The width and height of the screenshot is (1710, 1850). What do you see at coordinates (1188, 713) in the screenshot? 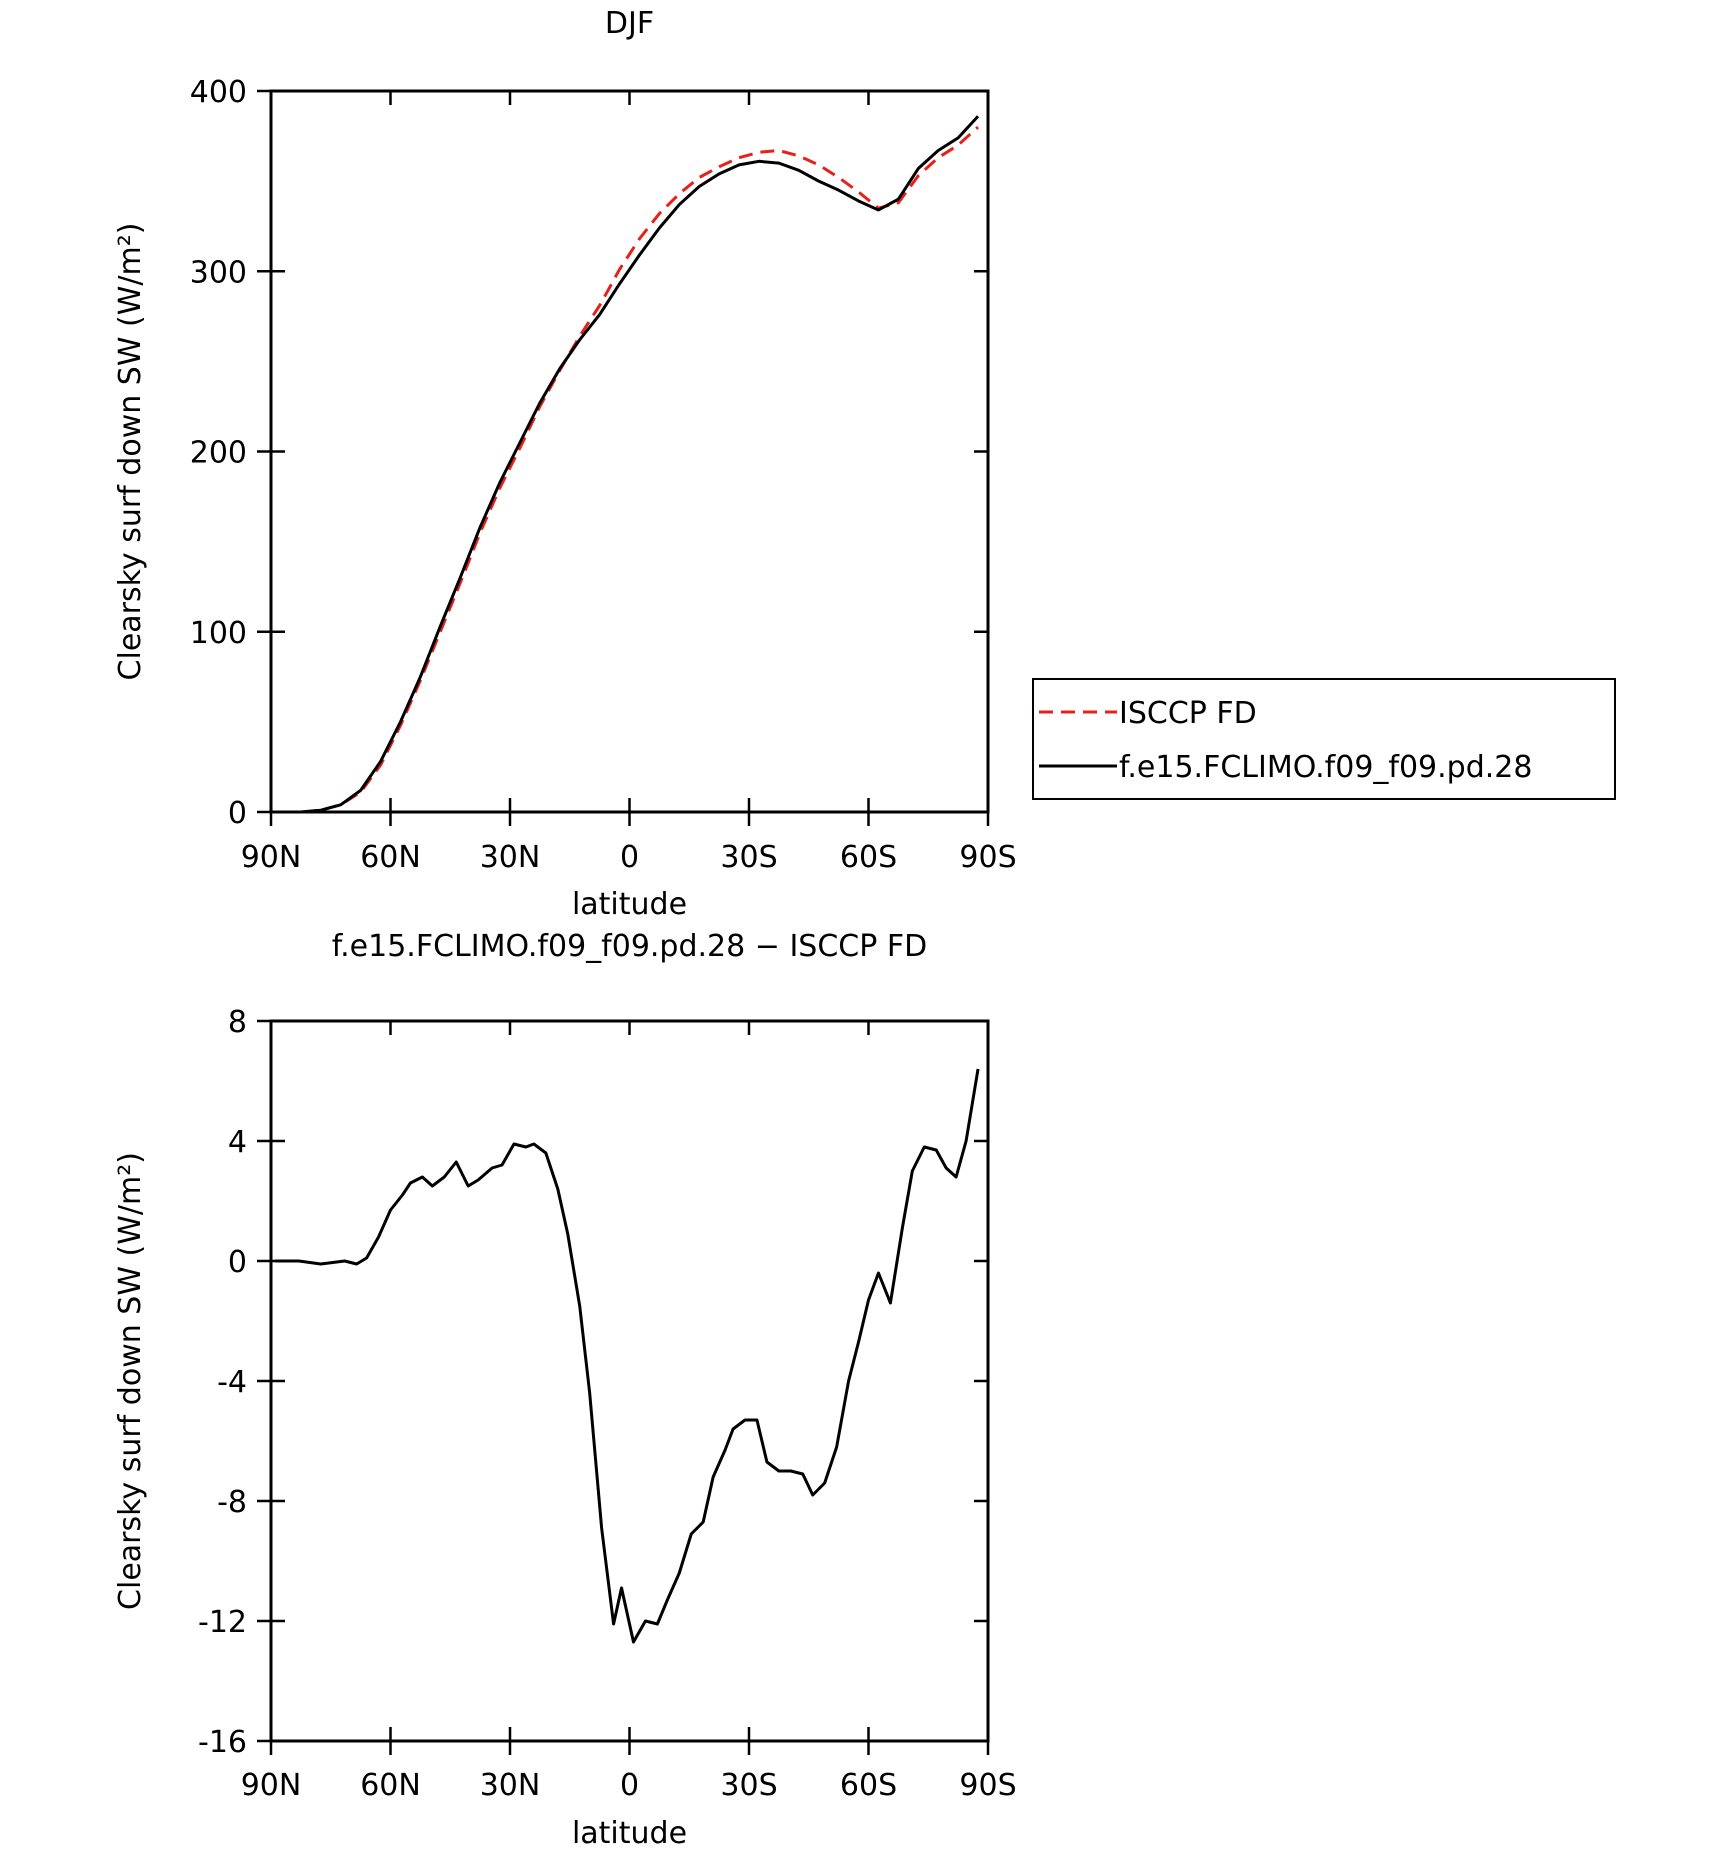
I see `legend-label: ISCCP FD` at bounding box center [1188, 713].